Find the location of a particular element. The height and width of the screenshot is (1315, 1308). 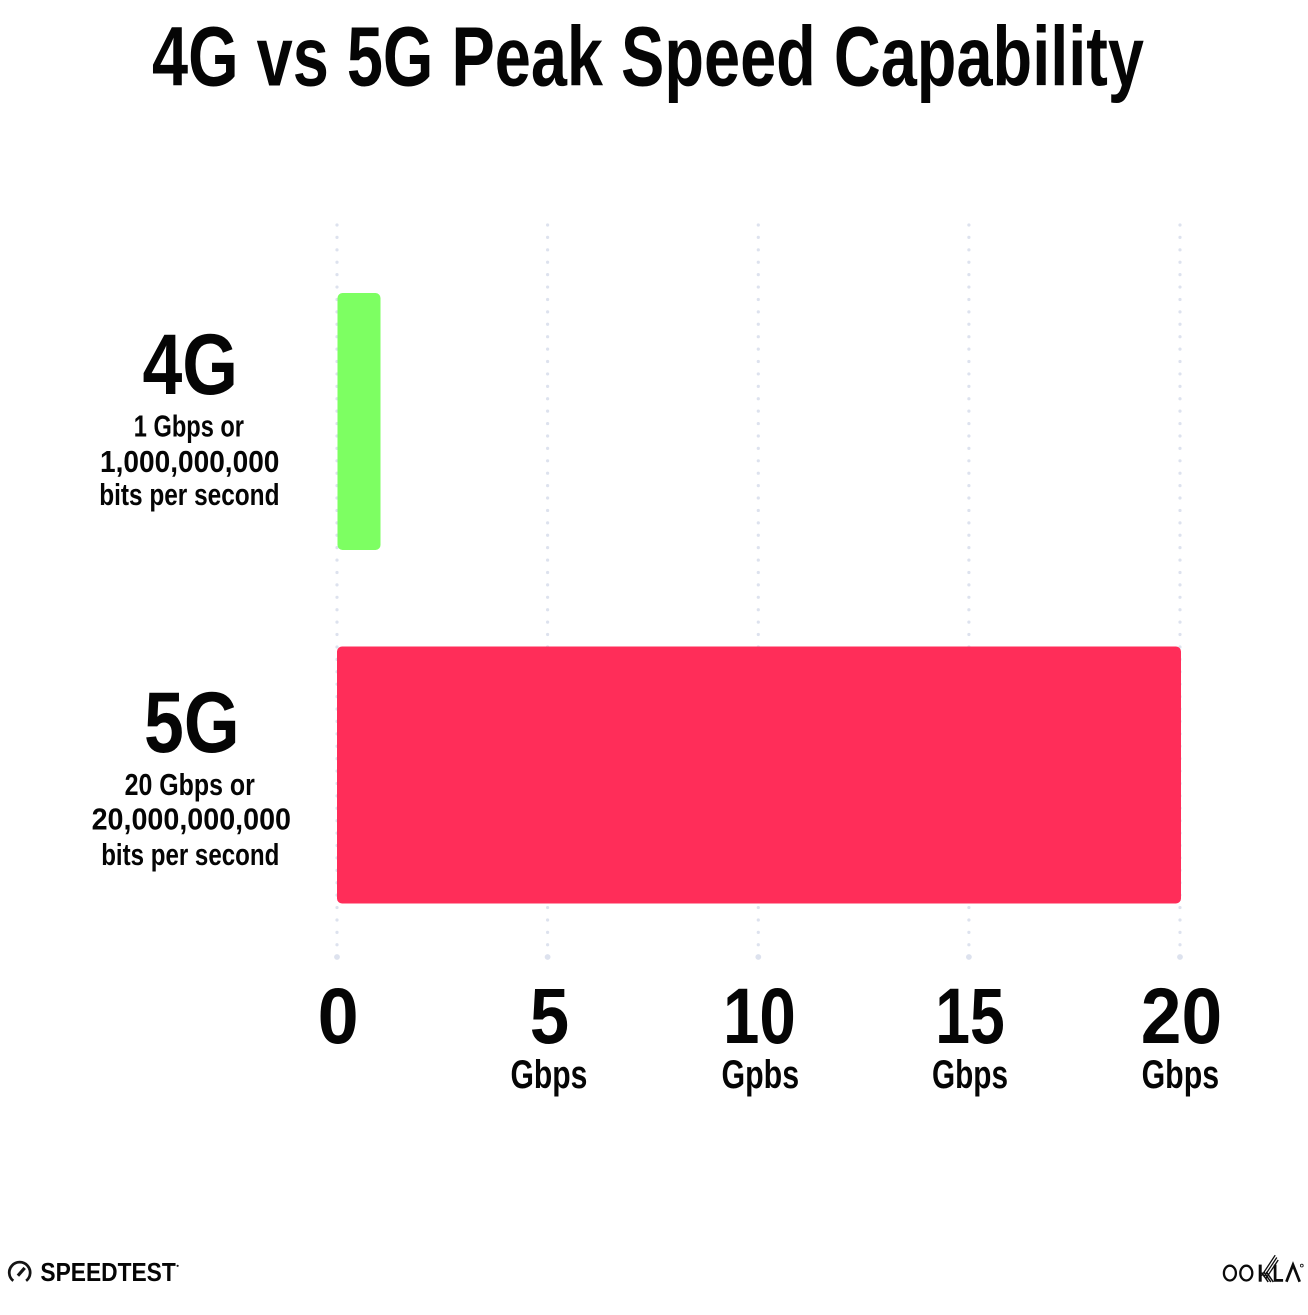

svg-text: 20,000,000,000 is located at coordinates (191, 819).